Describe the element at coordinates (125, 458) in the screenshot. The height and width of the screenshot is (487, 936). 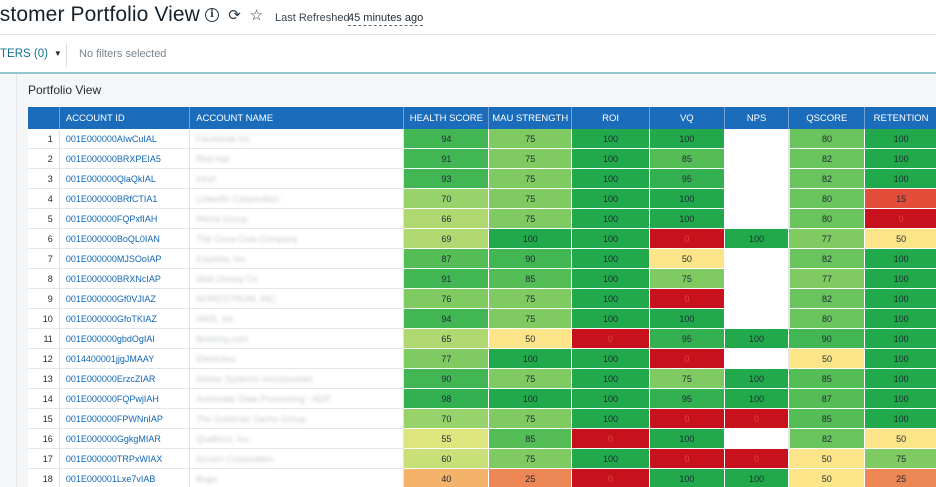
I see `account-id-link: 001E000000TRPxWIAX` at that location.